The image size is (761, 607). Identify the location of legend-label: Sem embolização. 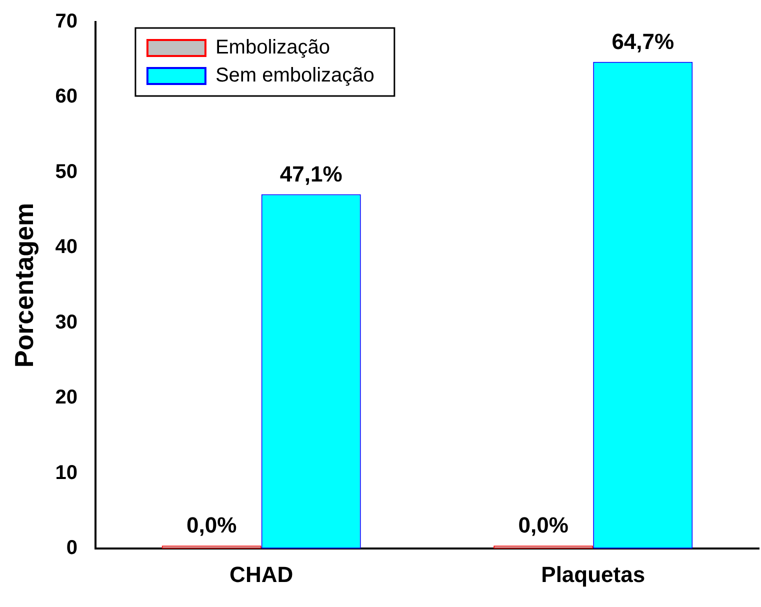
(294, 75).